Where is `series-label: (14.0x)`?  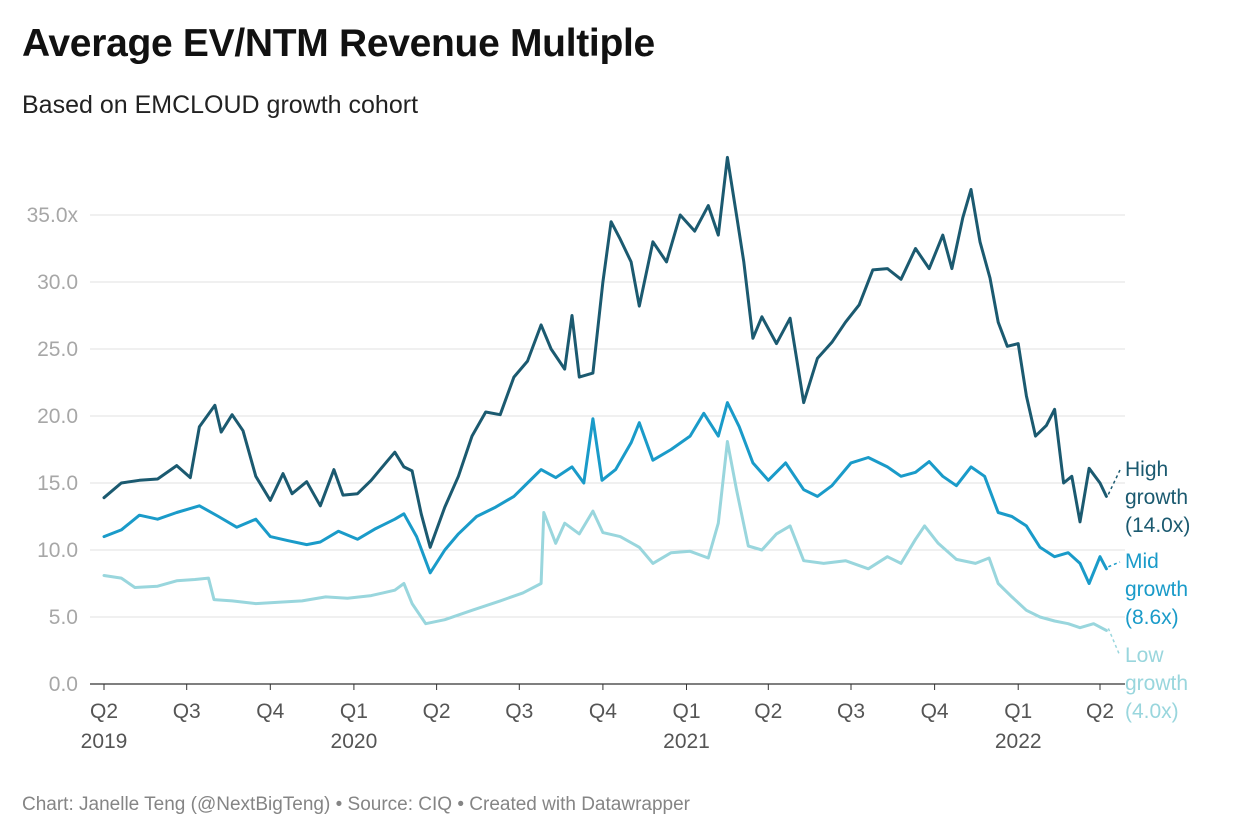
series-label: (14.0x) is located at coordinates (1157, 525).